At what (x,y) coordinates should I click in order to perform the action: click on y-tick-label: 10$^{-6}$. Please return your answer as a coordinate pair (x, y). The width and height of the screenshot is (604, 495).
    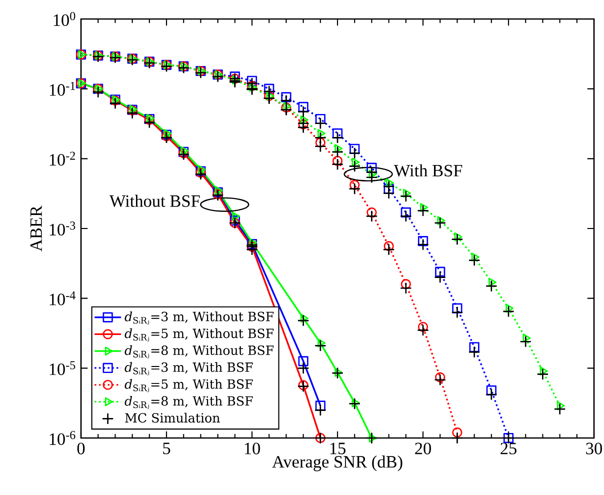
    Looking at the image, I should click on (63, 438).